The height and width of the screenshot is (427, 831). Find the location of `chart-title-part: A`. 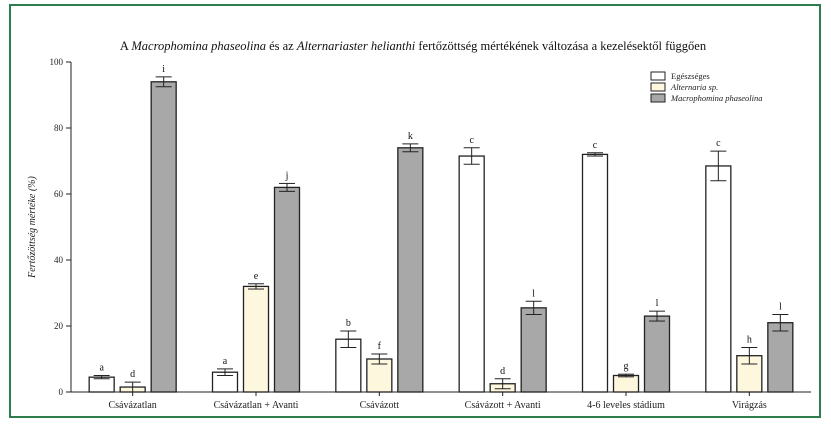

chart-title-part: A is located at coordinates (125, 46).